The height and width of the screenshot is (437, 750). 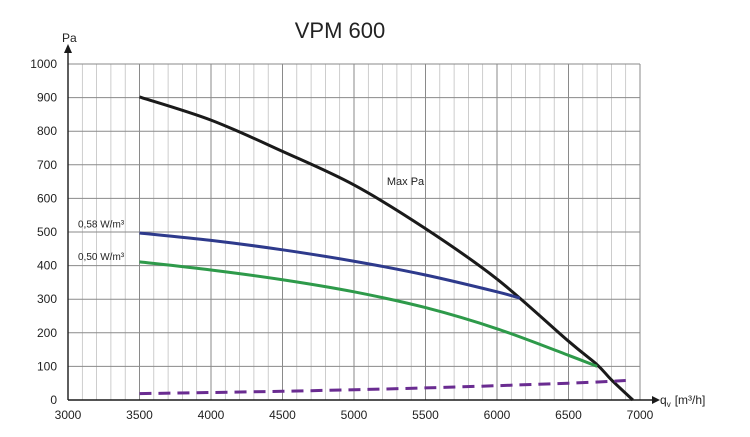 What do you see at coordinates (47, 165) in the screenshot?
I see `y-tick-label: 700` at bounding box center [47, 165].